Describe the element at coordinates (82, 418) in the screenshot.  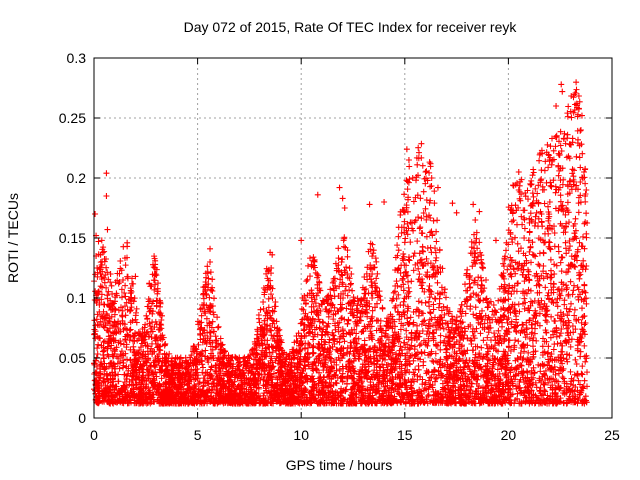
I see `y-tick-label: 0` at that location.